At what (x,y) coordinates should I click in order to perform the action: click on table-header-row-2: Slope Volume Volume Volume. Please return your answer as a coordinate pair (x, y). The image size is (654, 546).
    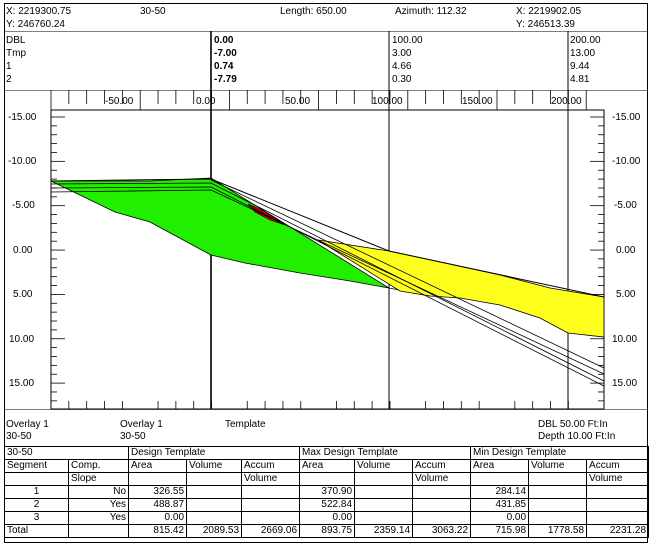
    Looking at the image, I should click on (327, 479).